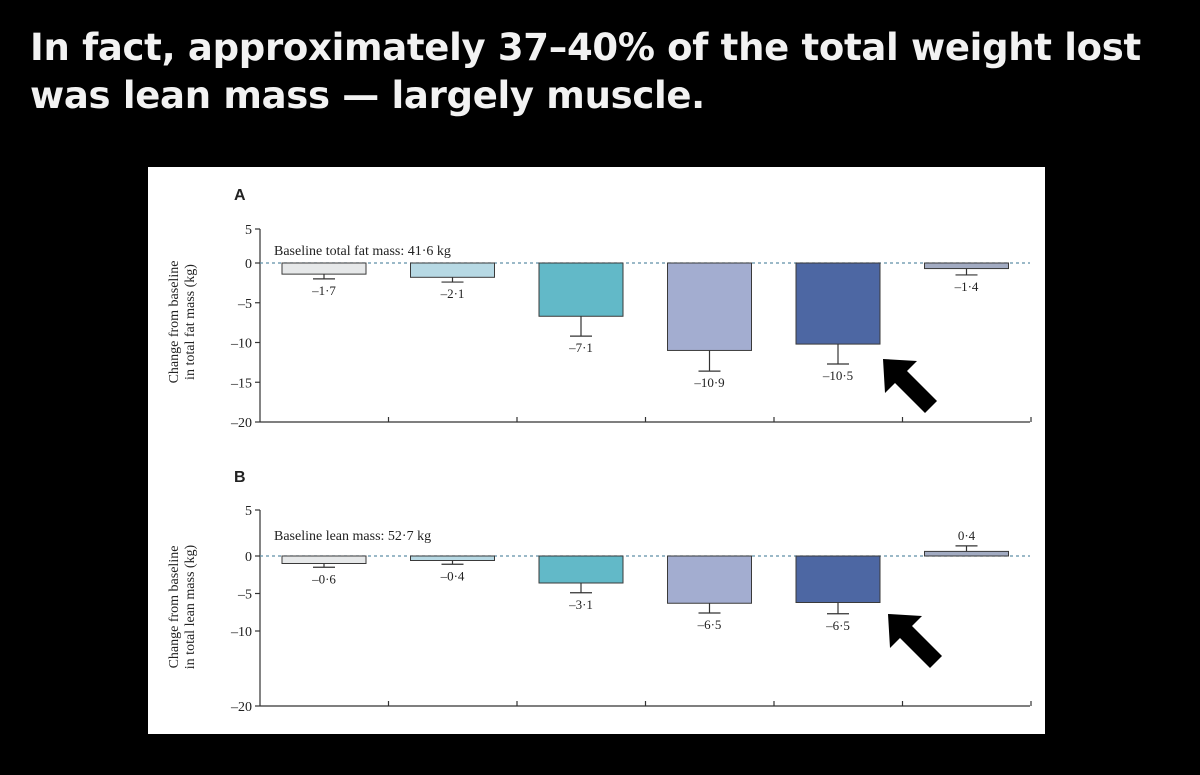 The height and width of the screenshot is (775, 1200). Describe the element at coordinates (323, 290) in the screenshot. I see `data-label: –1·7` at that location.